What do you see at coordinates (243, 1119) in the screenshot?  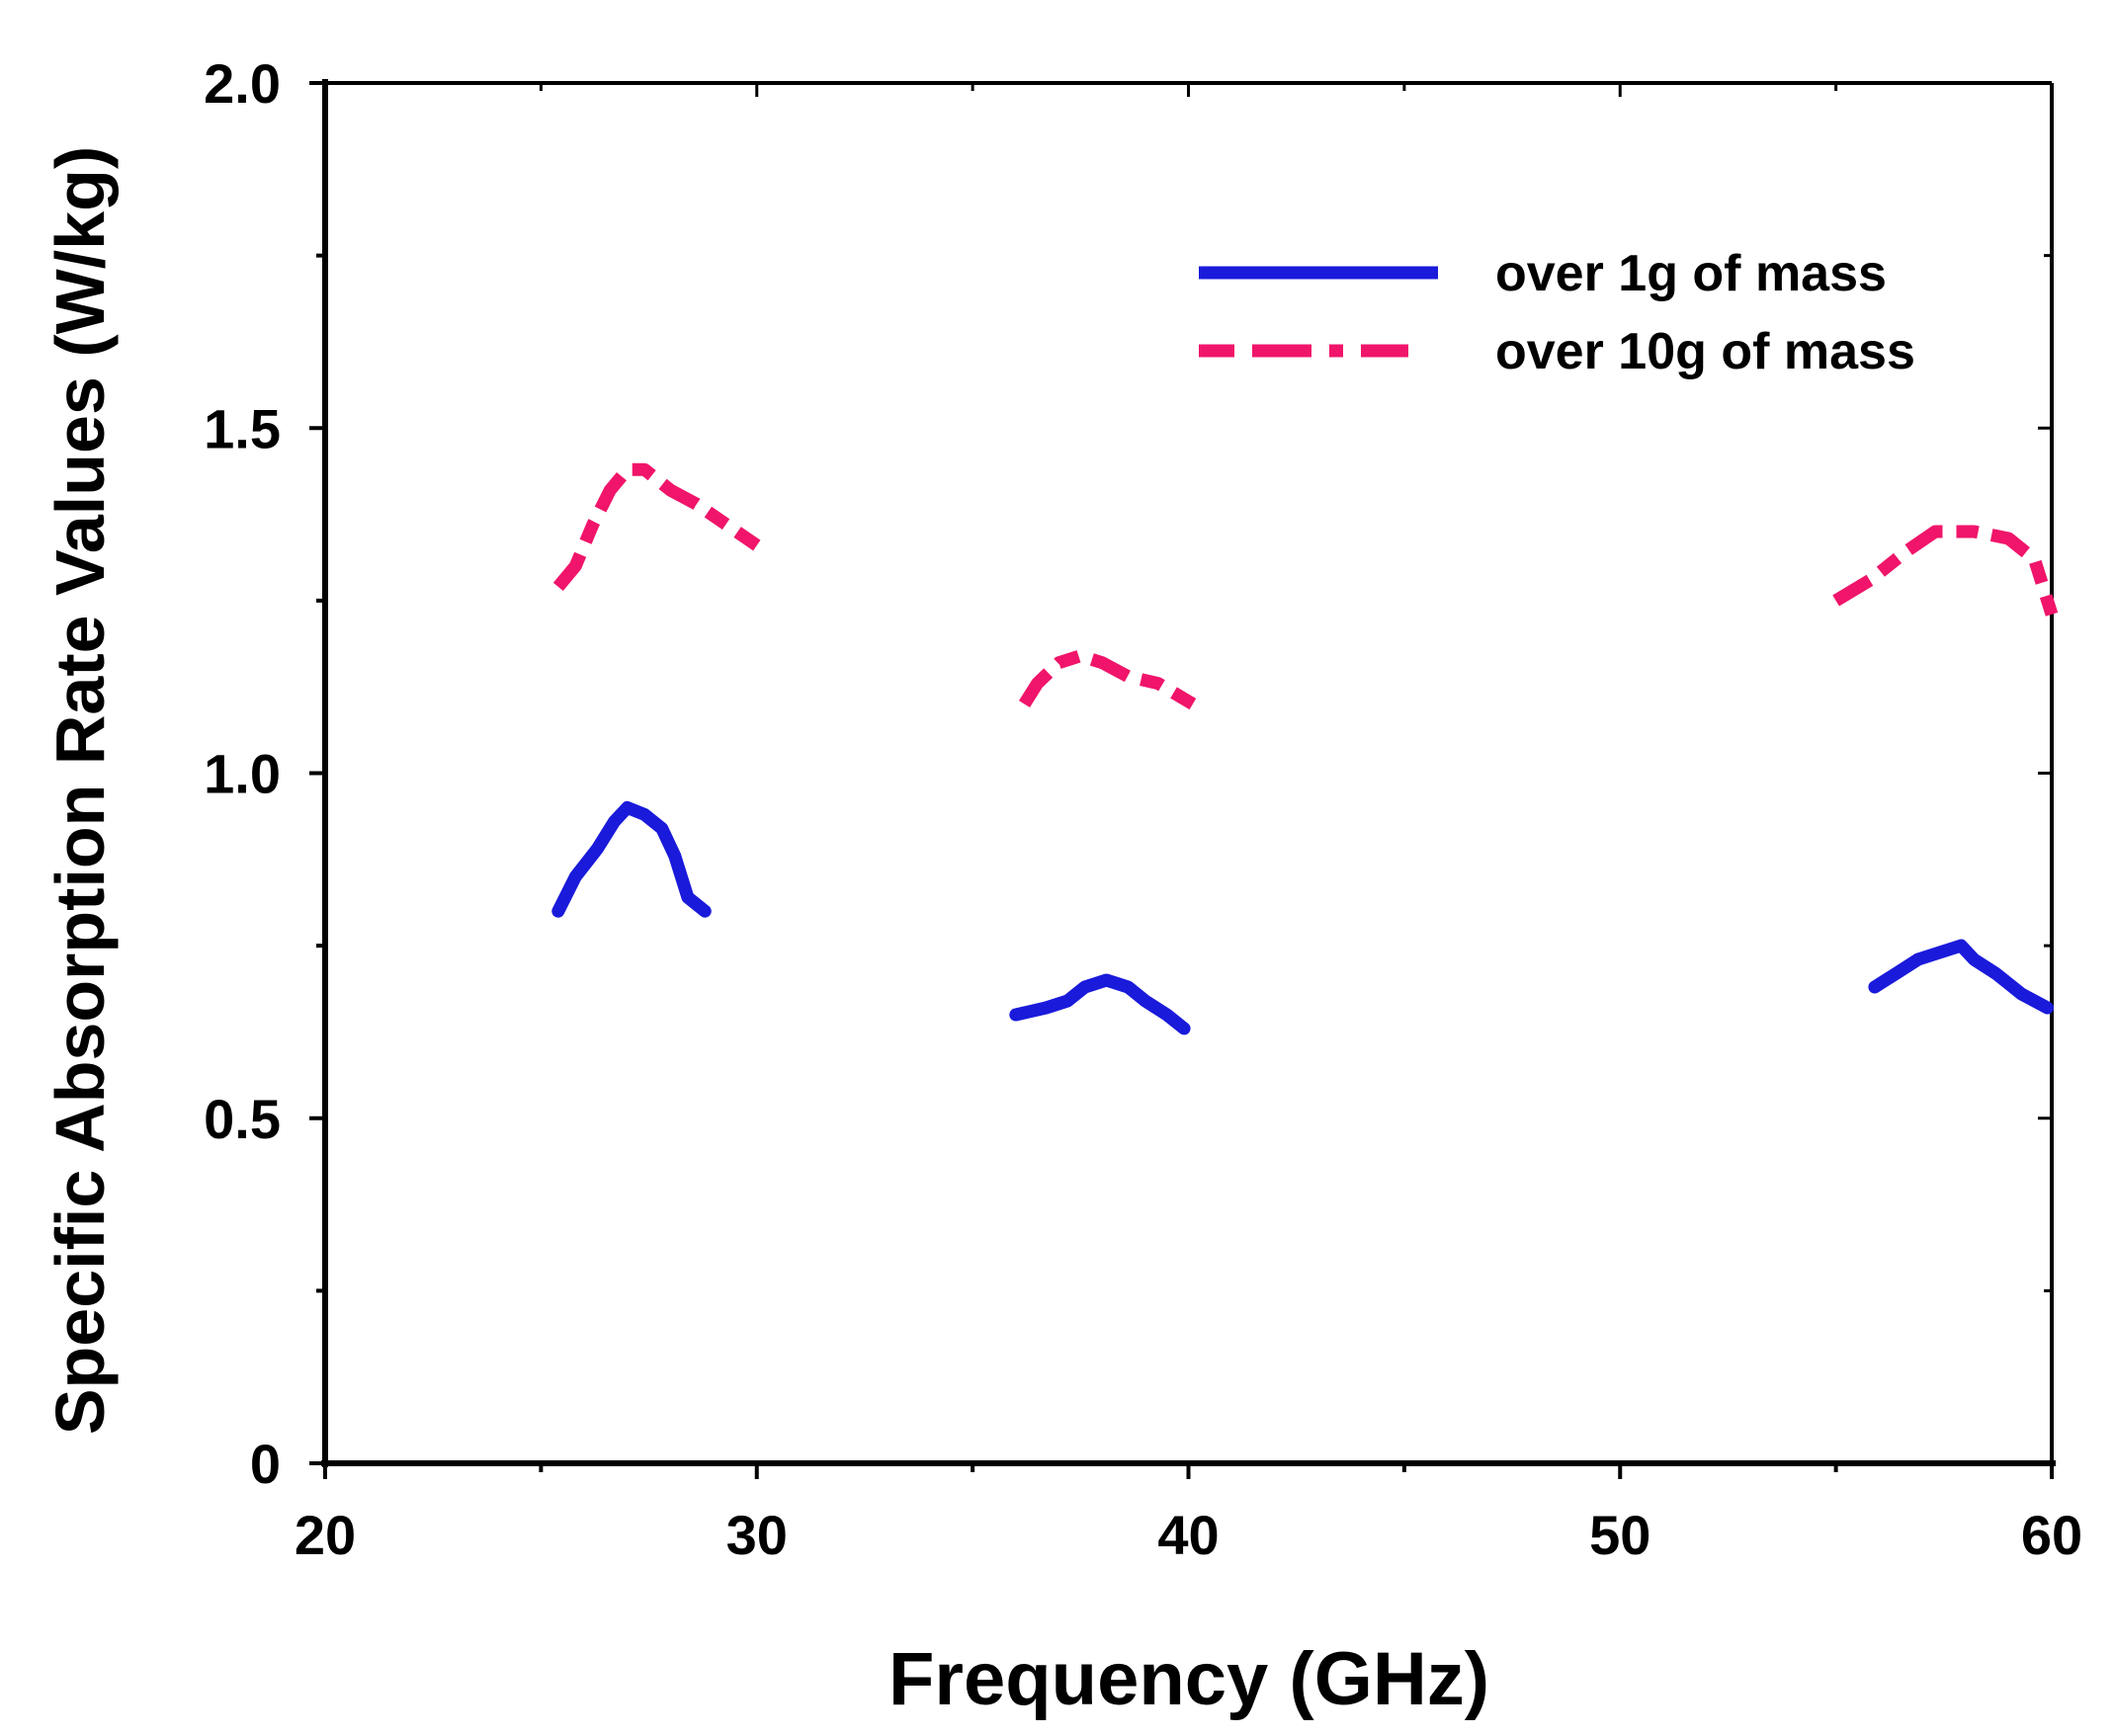 I see `y-tick-label: 0.5` at bounding box center [243, 1119].